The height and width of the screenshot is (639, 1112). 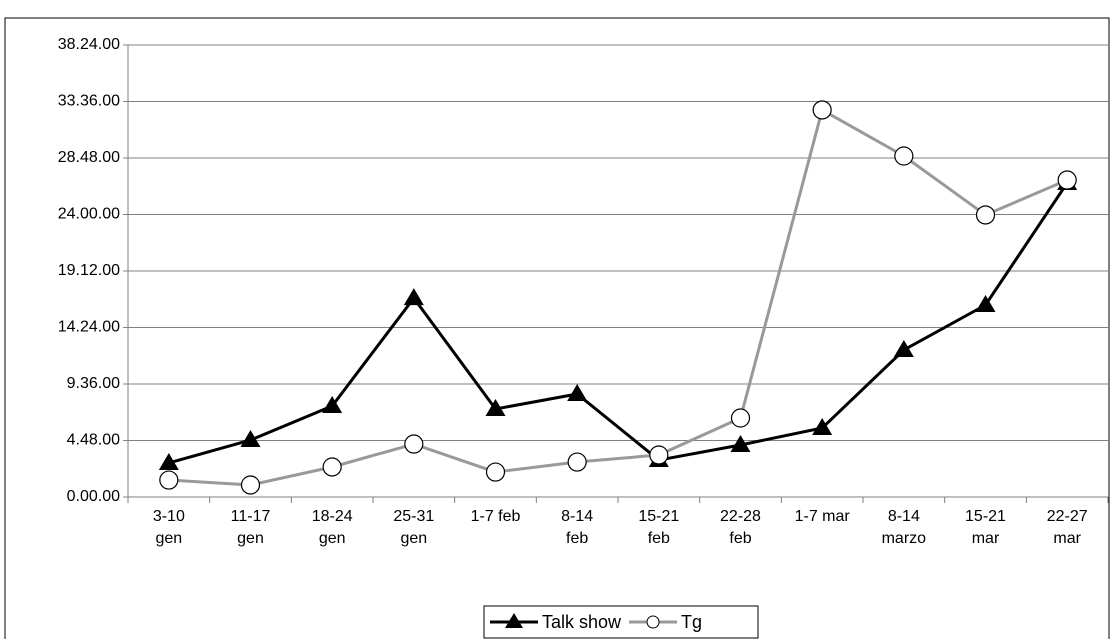 I want to click on legend-label: Talk show, so click(x=582, y=622).